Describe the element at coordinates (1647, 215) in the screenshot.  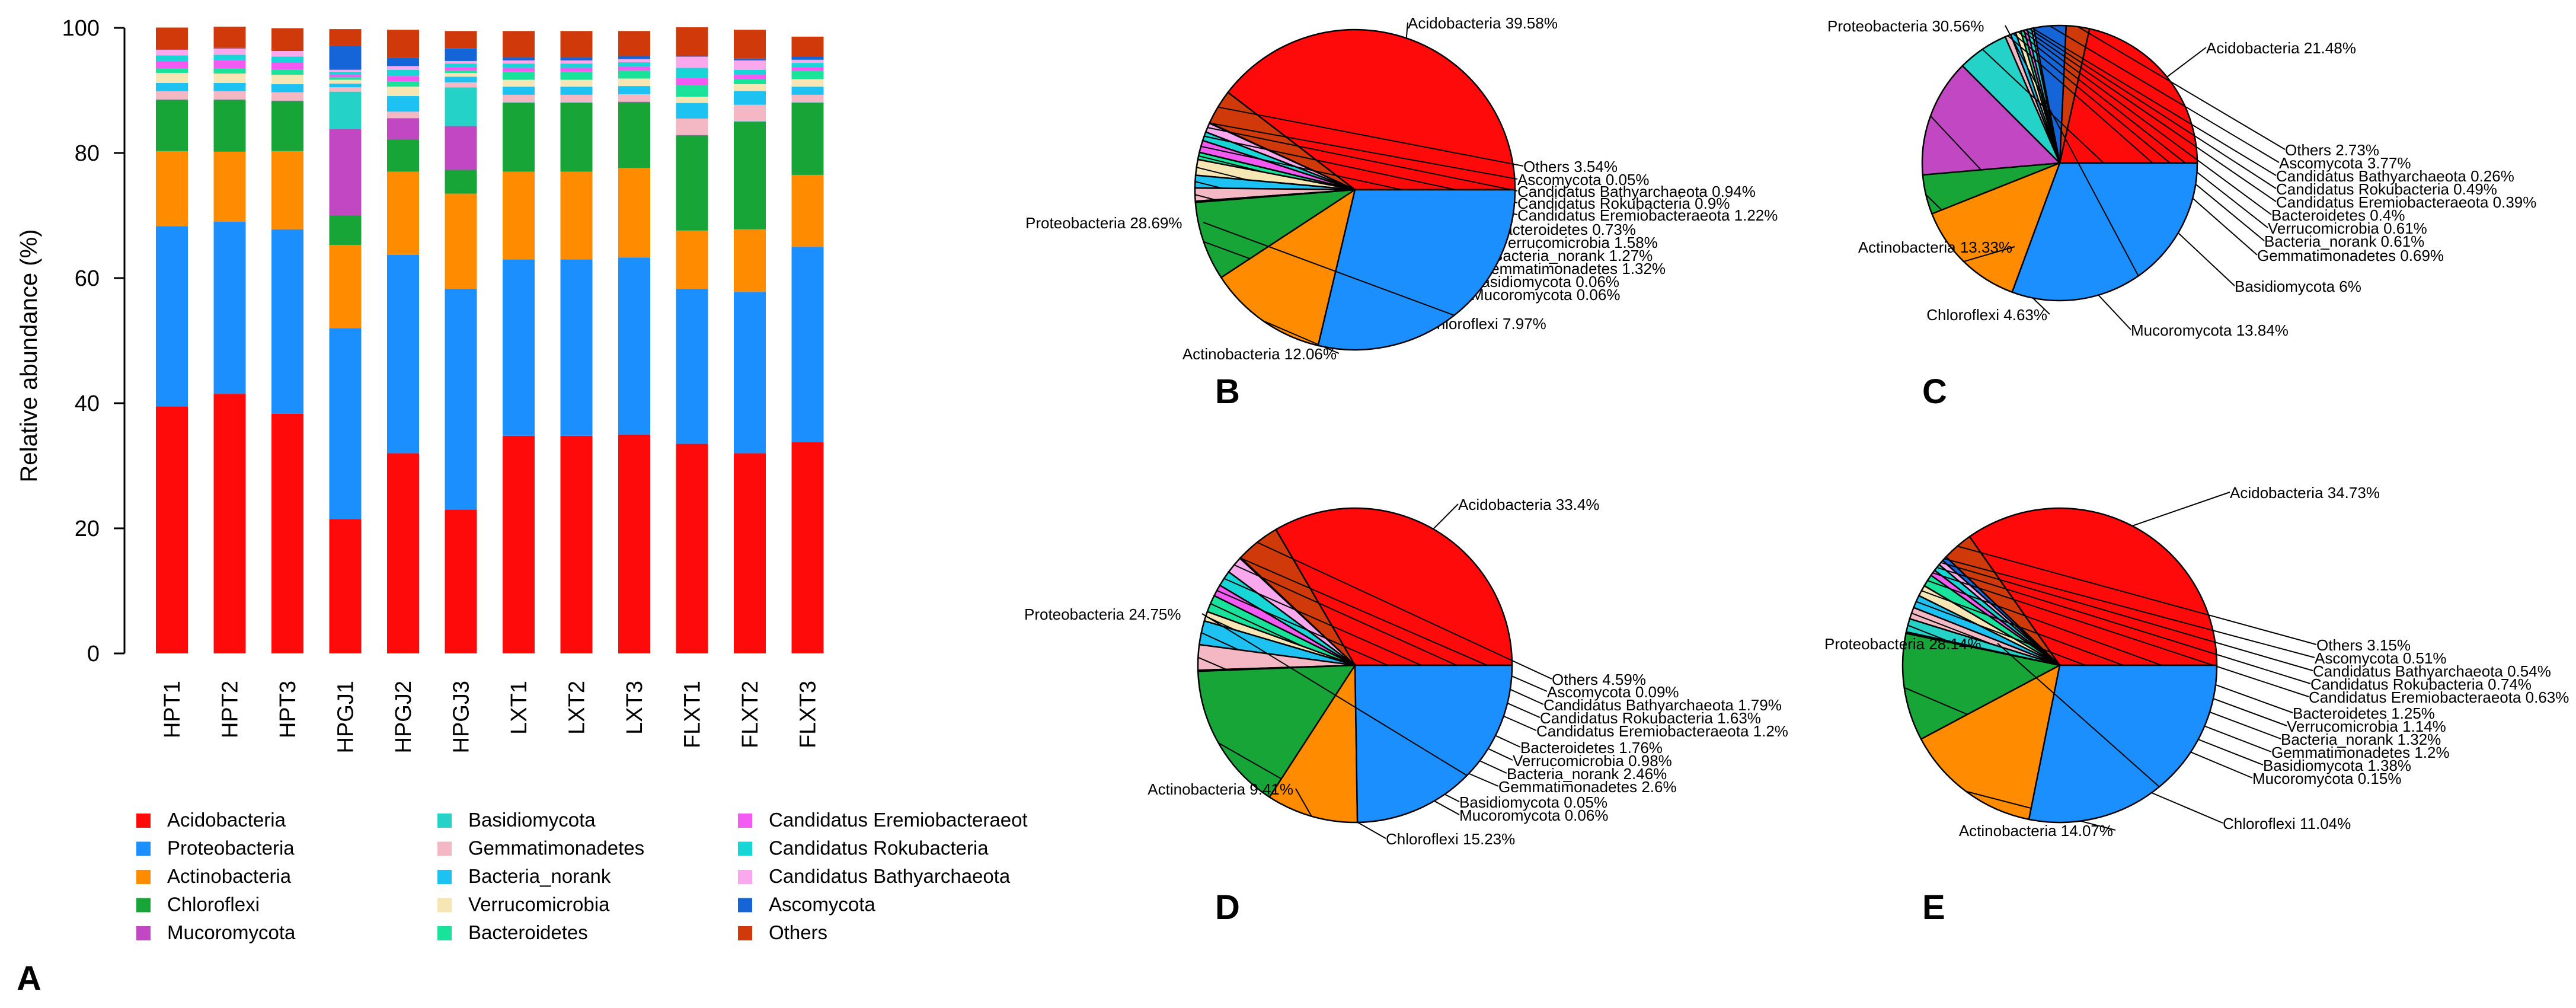
I see `pie-b-label-candidatus-eremiobacteraeota: Candidatus Eremiobacteraeota 1.22%` at that location.